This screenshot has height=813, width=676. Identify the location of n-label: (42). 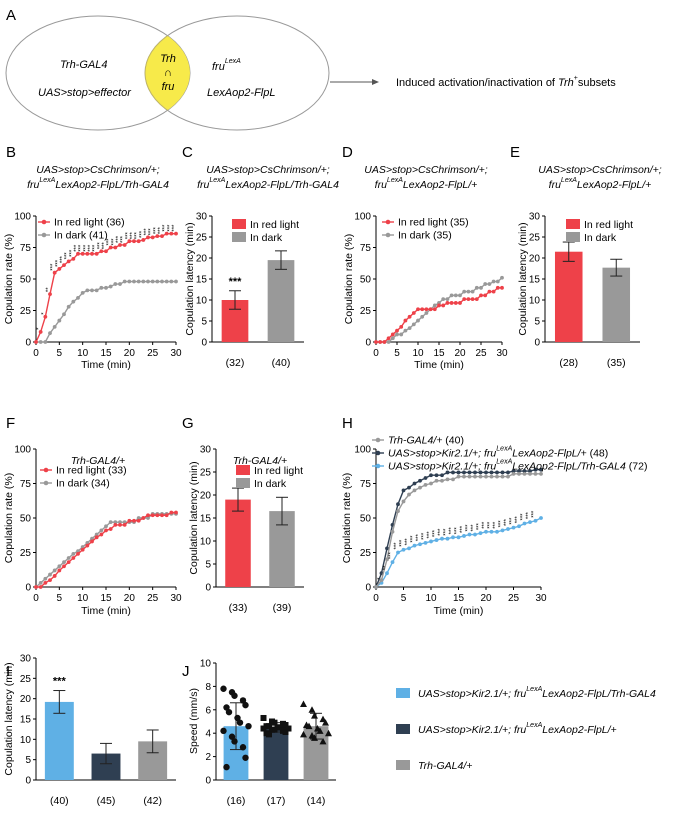
(152, 801).